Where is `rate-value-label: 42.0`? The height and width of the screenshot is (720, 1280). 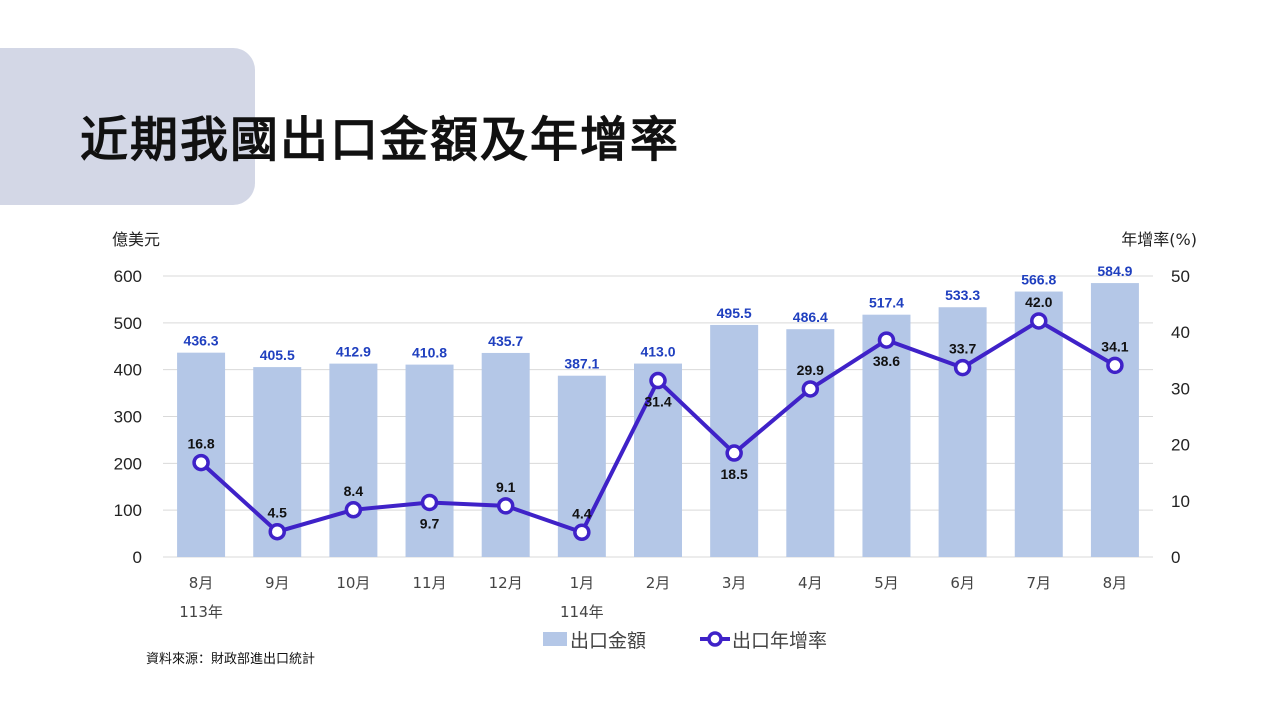 rate-value-label: 42.0 is located at coordinates (1038, 302).